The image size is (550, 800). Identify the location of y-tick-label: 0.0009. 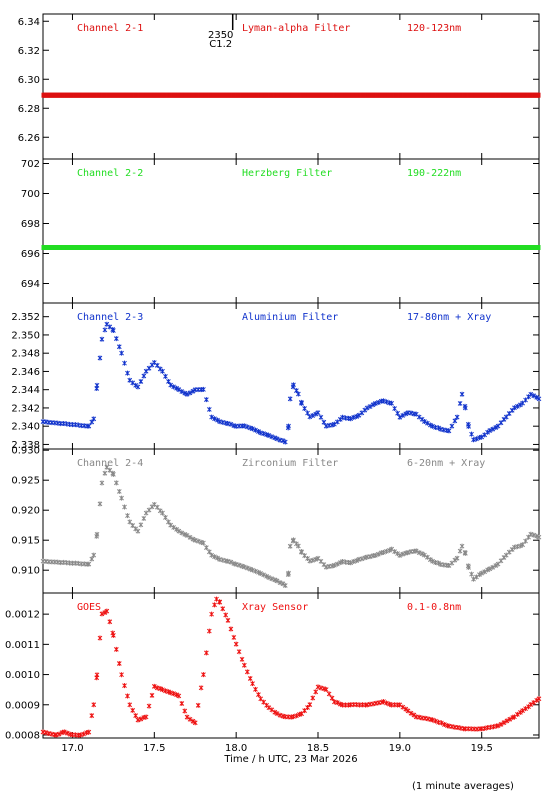
(22, 705).